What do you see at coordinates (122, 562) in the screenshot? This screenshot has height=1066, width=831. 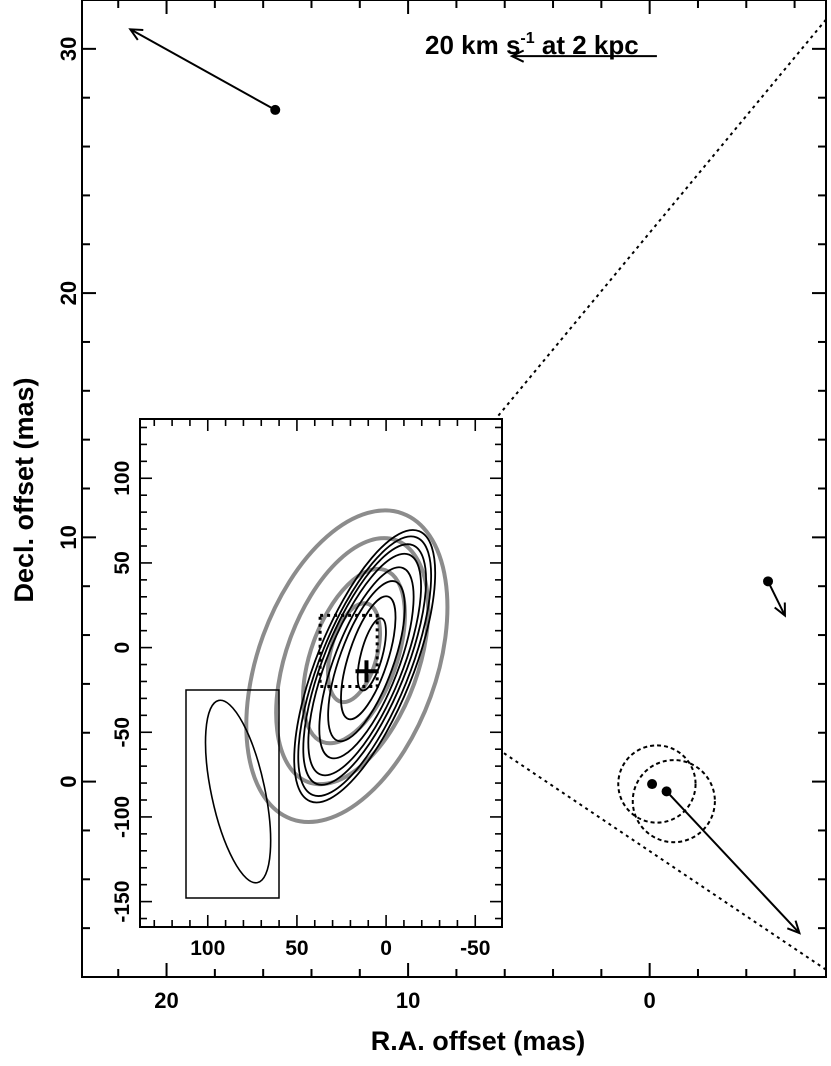 I see `inset-y-tick-label: 50` at bounding box center [122, 562].